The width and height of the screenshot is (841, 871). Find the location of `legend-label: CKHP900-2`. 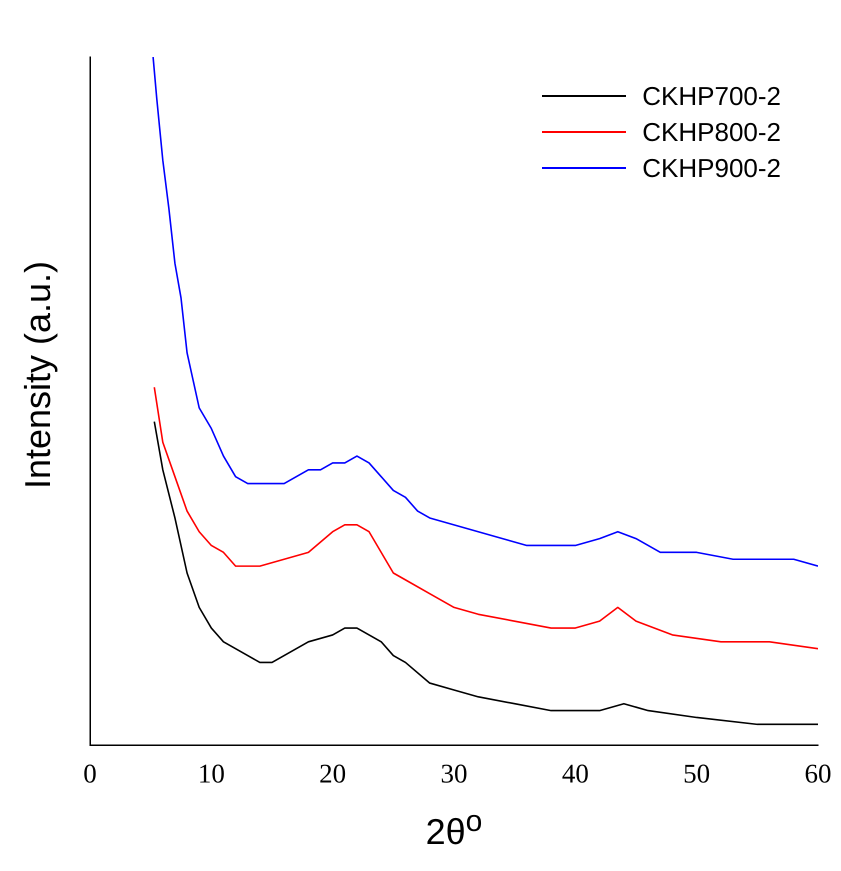

legend-label: CKHP900-2 is located at coordinates (711, 168).